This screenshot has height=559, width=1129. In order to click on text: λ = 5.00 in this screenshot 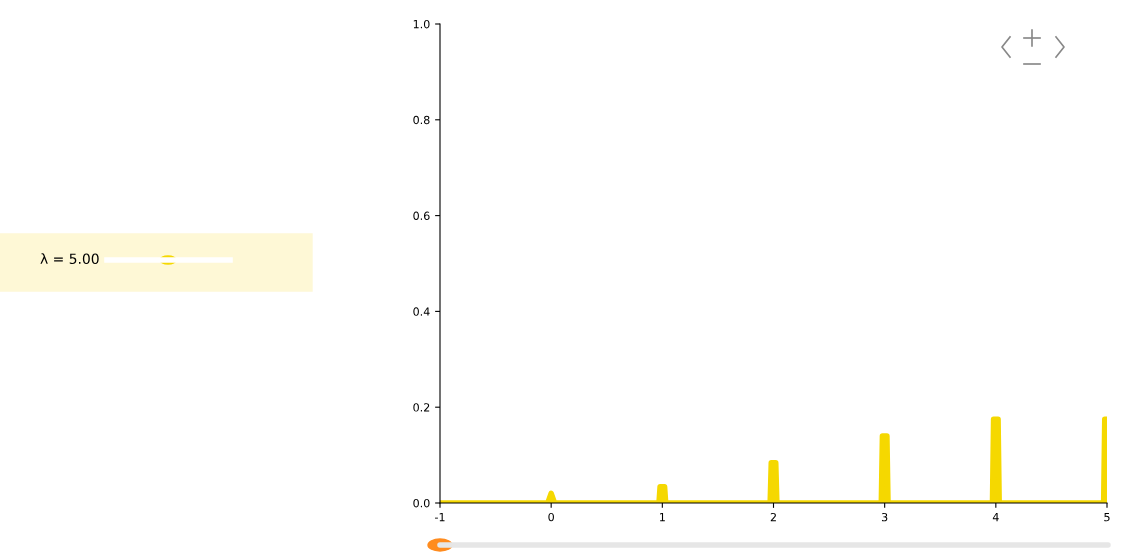, I will do `click(69, 259)`.